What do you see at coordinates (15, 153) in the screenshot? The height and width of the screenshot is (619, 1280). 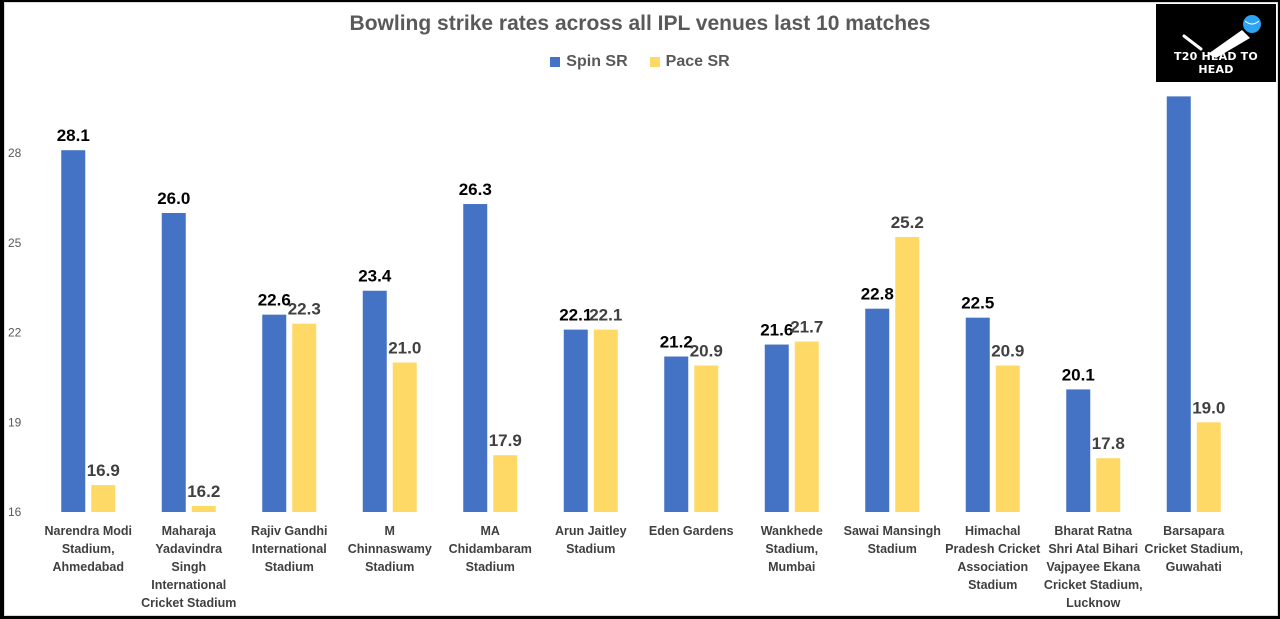 I see `y-tick-label: 28` at bounding box center [15, 153].